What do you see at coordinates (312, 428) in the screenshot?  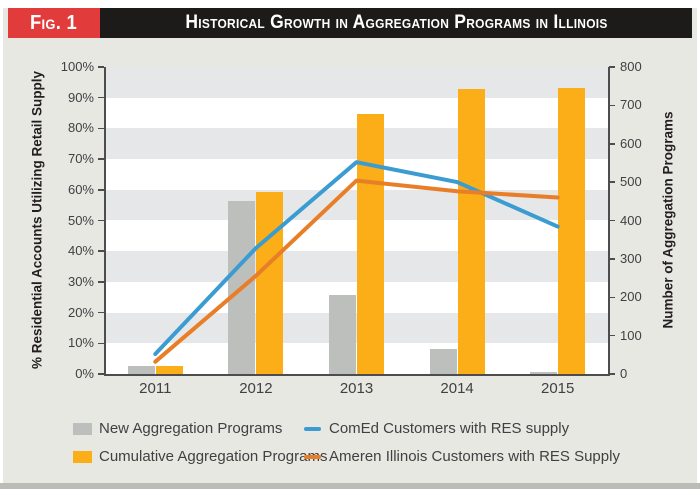 I see `blue-line-swatch` at bounding box center [312, 428].